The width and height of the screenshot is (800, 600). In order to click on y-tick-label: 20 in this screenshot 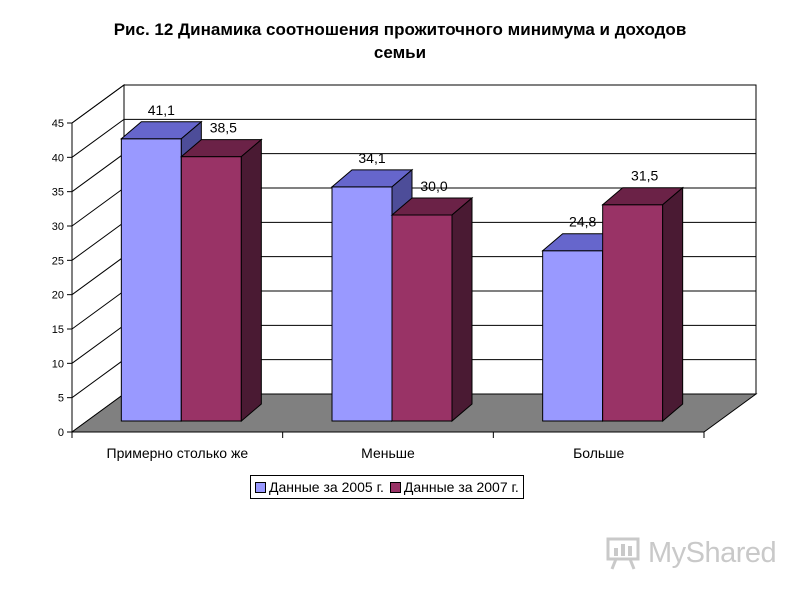, I will do `click(58, 296)`.